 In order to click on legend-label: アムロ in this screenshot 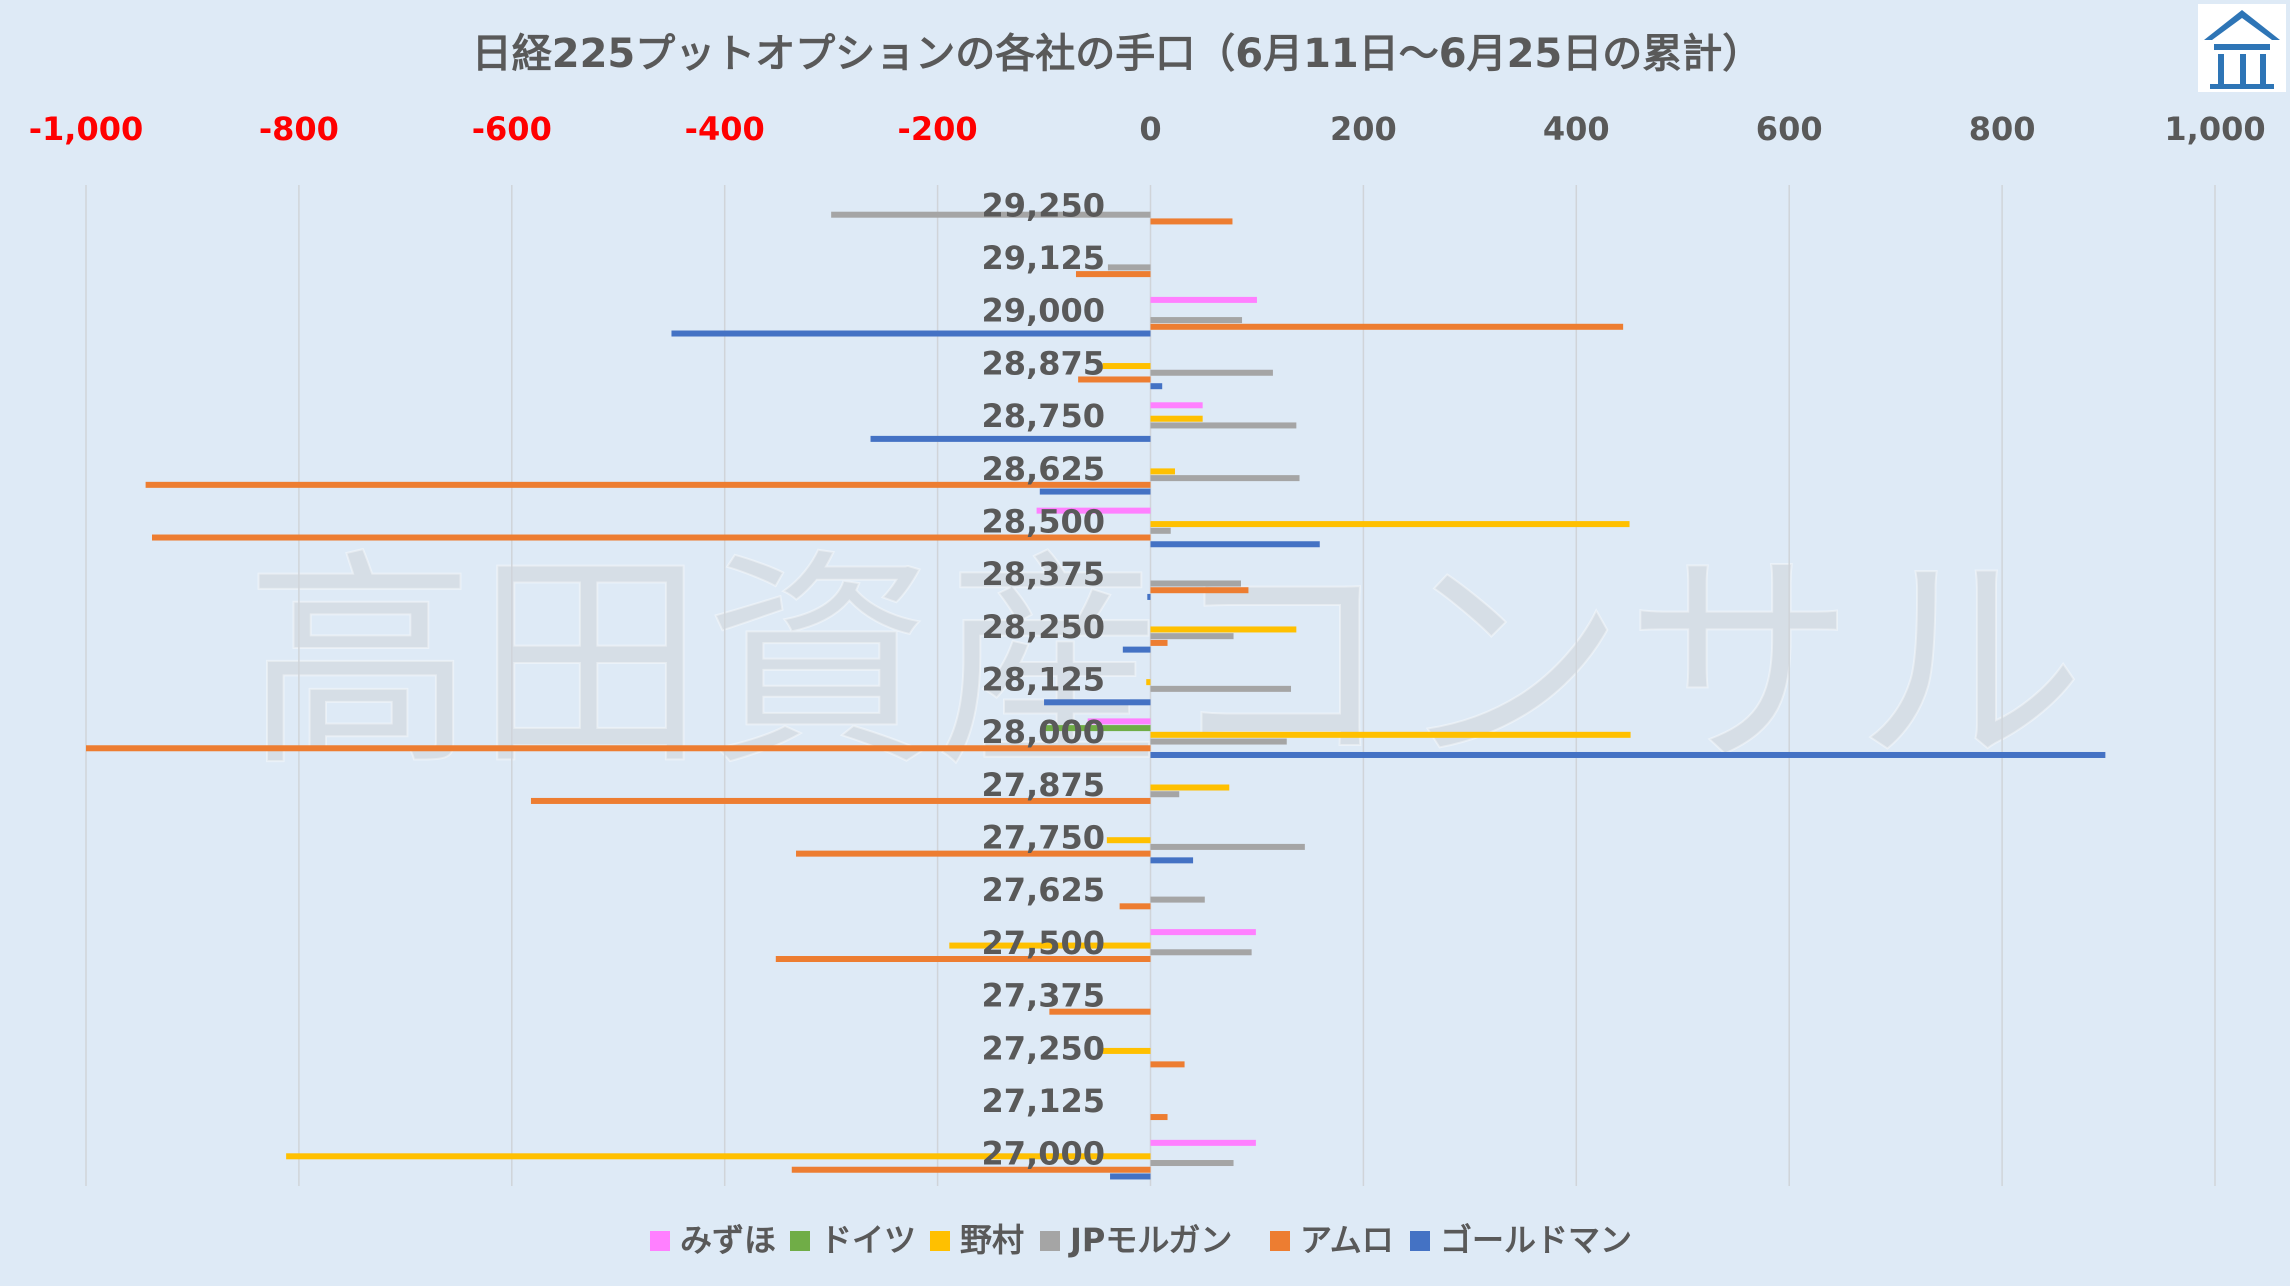, I will do `click(1347, 1240)`.